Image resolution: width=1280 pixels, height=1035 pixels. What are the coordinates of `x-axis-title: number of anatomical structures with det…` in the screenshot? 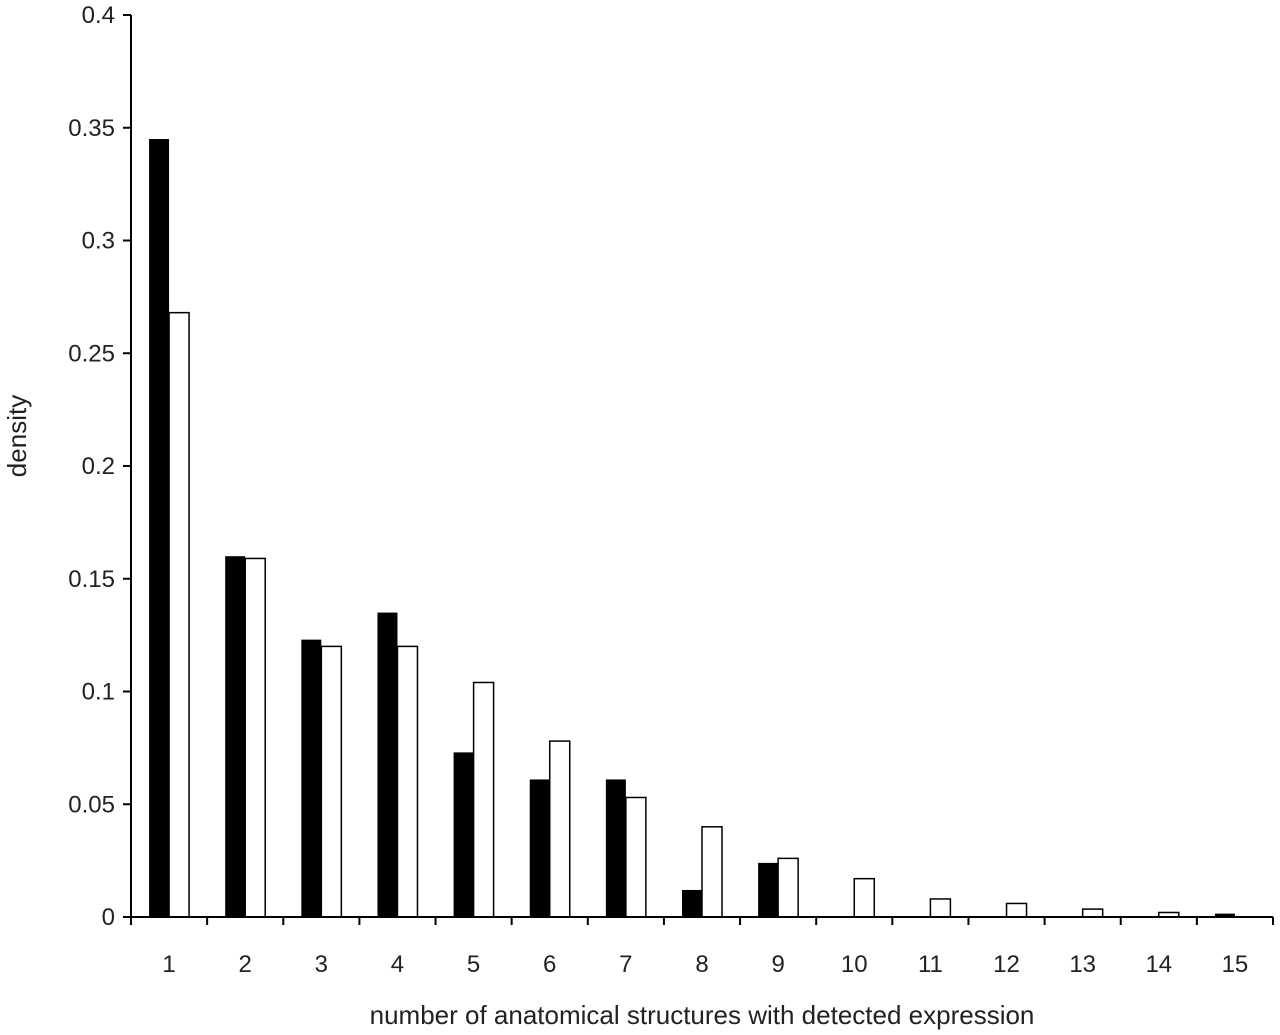 It's located at (702, 1015).